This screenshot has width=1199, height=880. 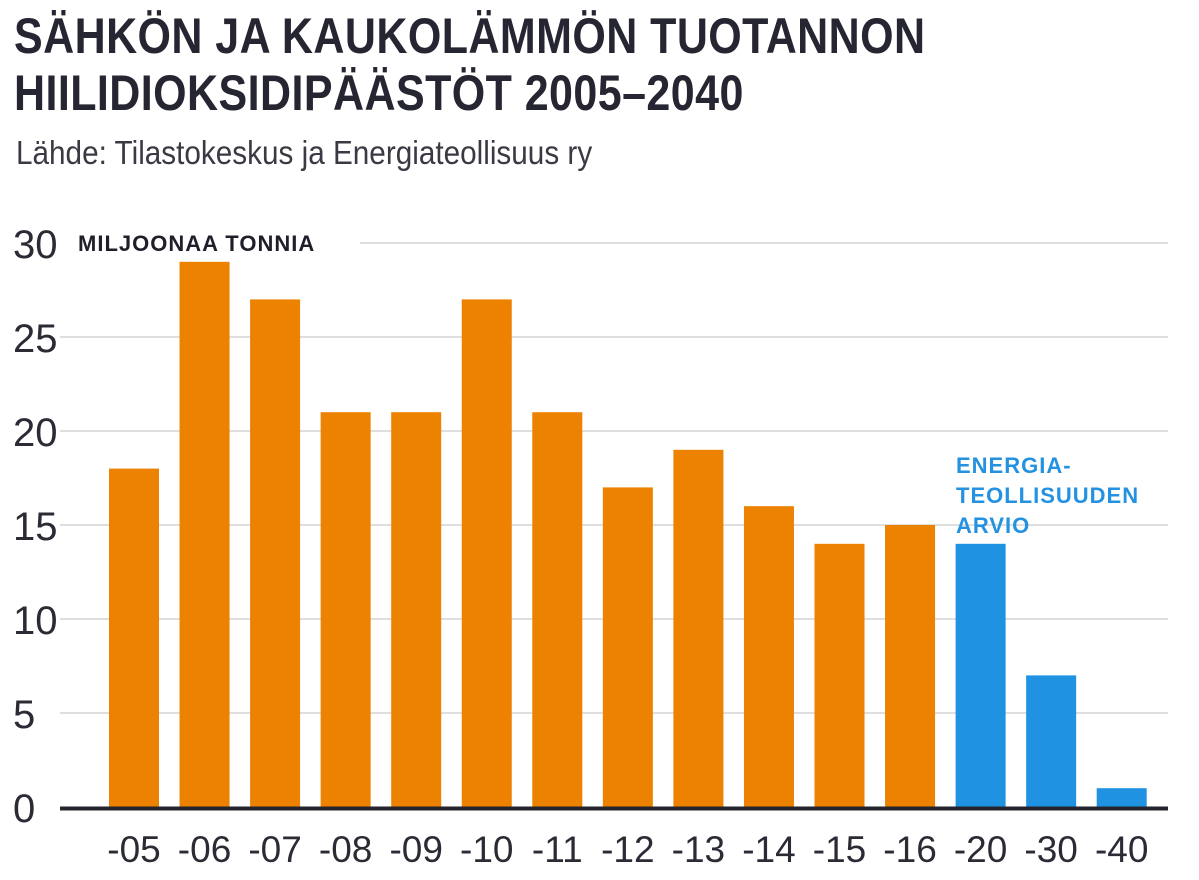 I want to click on chart-title-line-1: SÄHKÖN JA KAUKOLÄMMÖN TUOTANNON, so click(x=470, y=36).